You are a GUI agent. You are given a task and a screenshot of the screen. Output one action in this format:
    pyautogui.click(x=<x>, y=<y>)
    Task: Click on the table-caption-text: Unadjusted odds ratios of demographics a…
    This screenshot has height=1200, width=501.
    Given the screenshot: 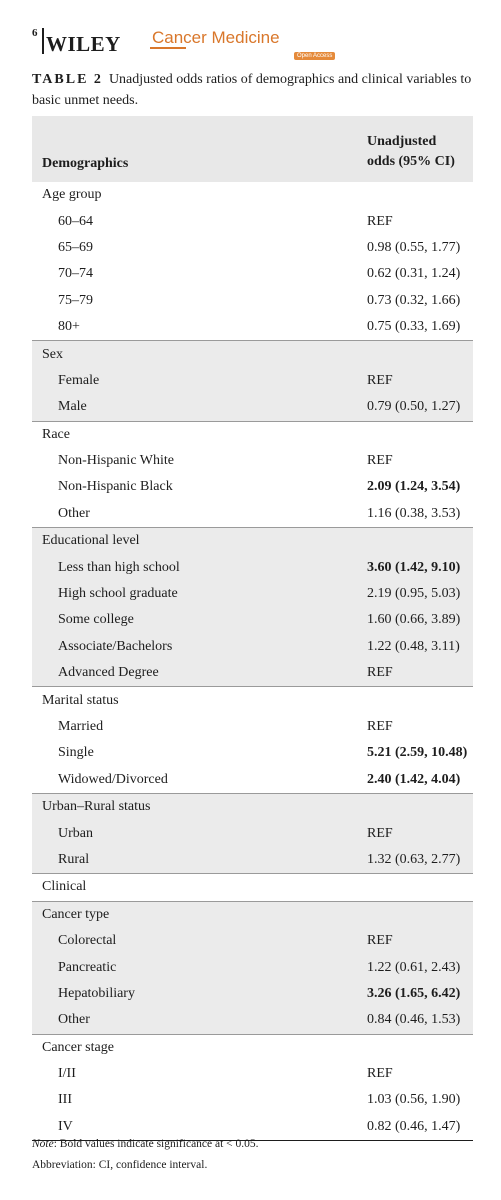 What is the action you would take?
    pyautogui.click(x=252, y=90)
    